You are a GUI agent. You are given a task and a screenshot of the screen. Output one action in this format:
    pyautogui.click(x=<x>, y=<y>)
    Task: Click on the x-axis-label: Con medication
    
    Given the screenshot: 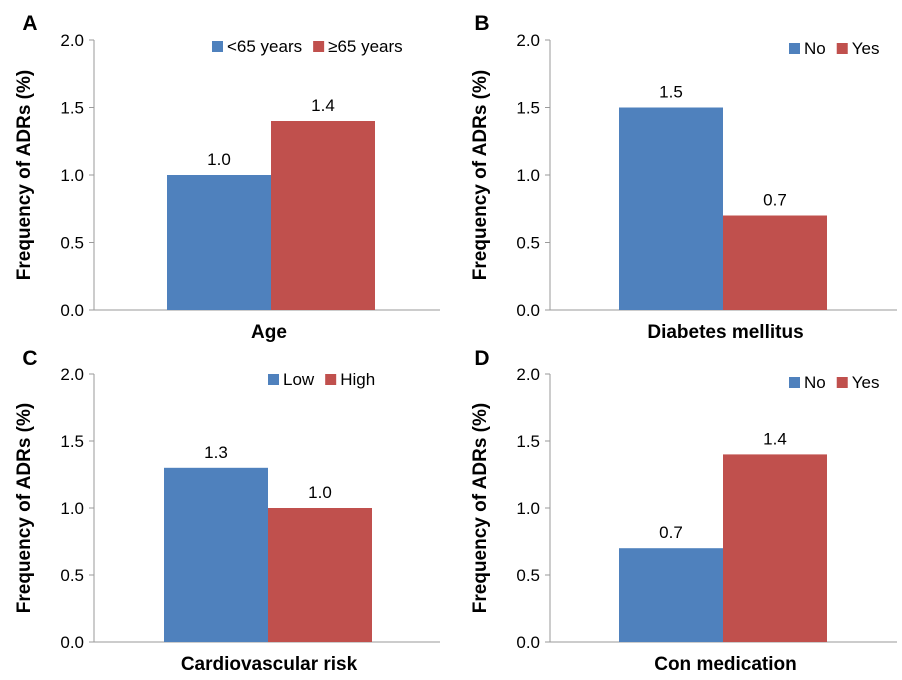 What is the action you would take?
    pyautogui.click(x=725, y=664)
    